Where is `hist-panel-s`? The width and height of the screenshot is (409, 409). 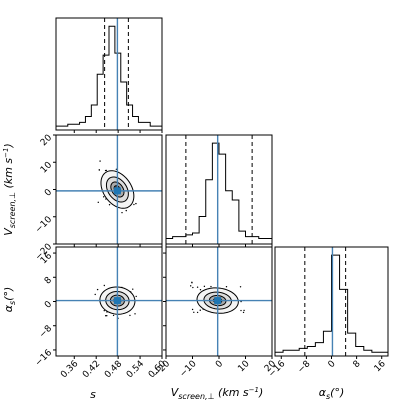
hist-panel-s is located at coordinates (109, 74).